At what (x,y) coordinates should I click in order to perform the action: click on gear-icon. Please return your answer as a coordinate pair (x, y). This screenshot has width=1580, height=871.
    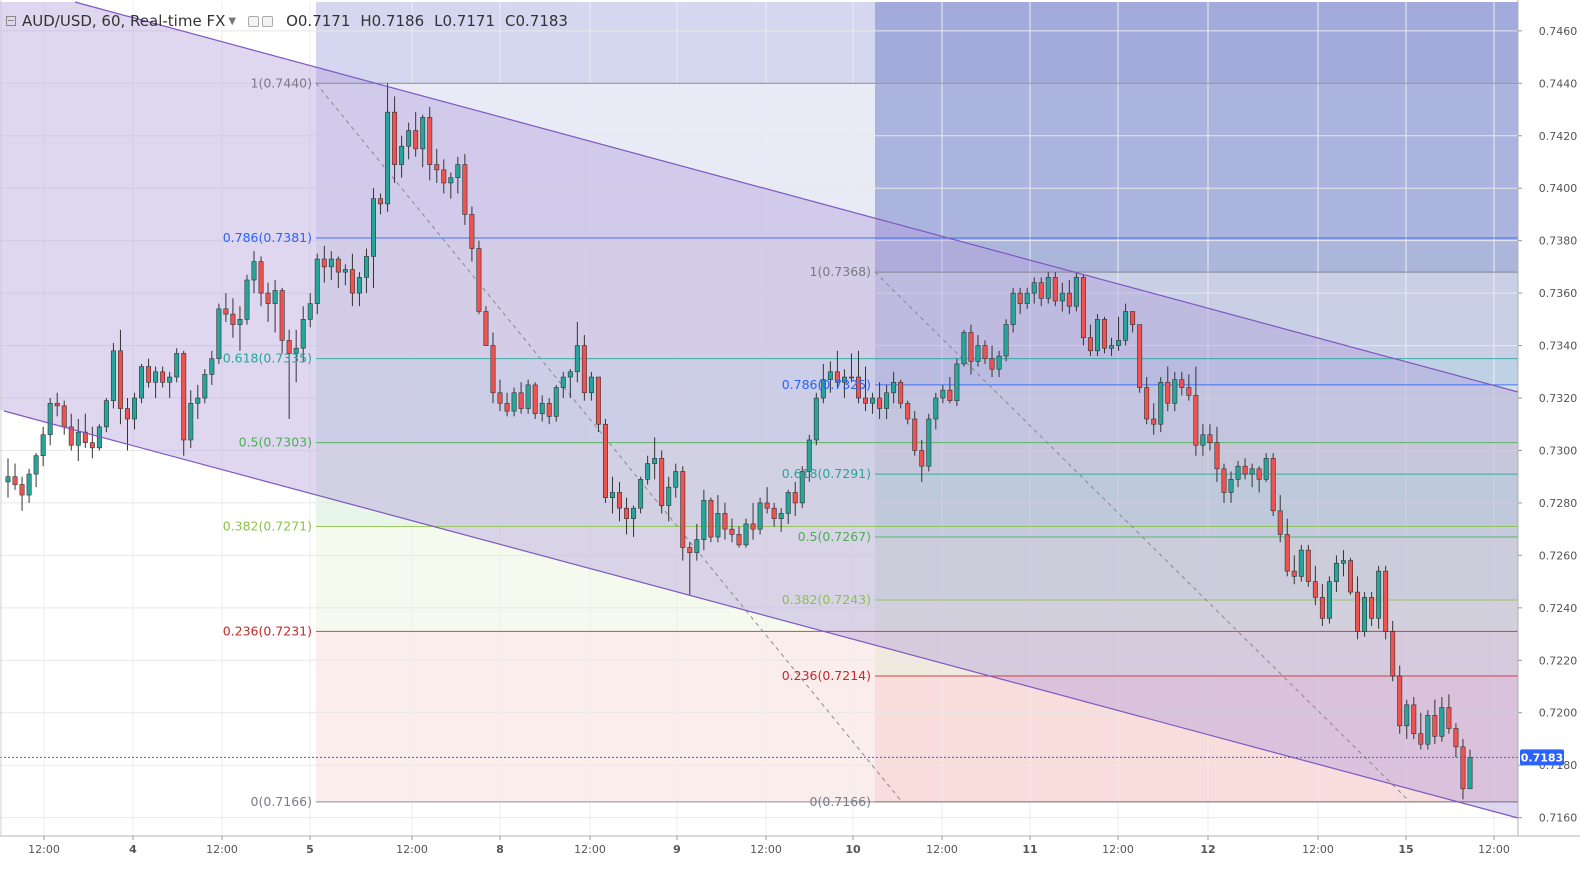
    Looking at the image, I should click on (268, 21).